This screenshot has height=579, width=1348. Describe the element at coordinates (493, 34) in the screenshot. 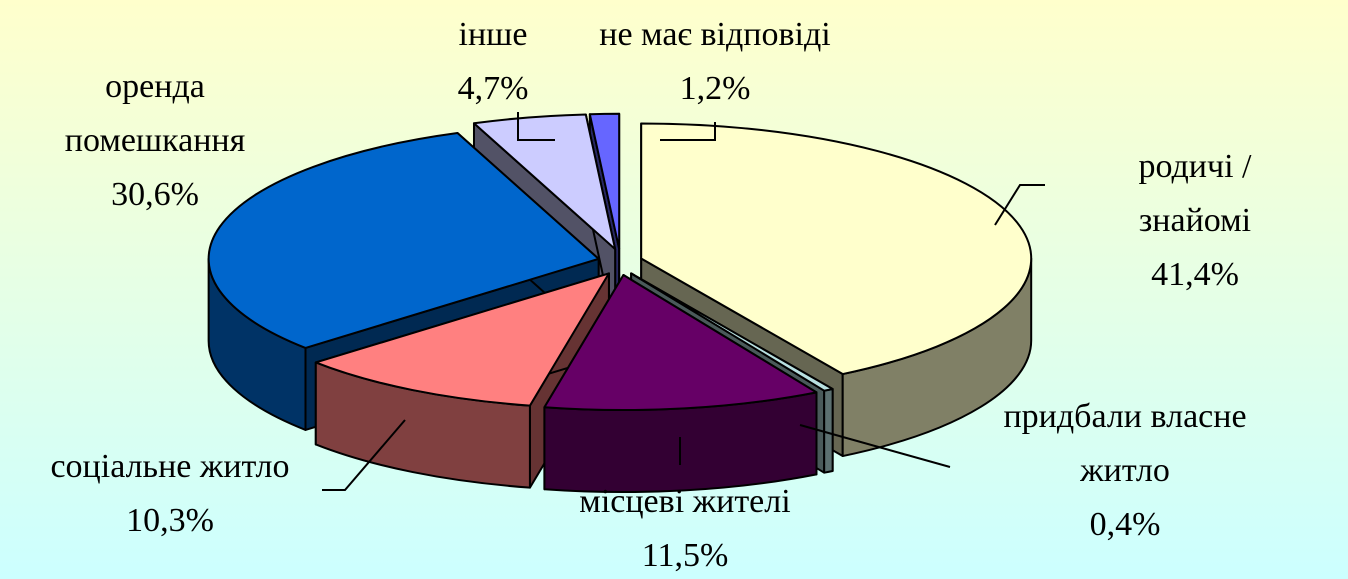

I see `category-label: інше` at that location.